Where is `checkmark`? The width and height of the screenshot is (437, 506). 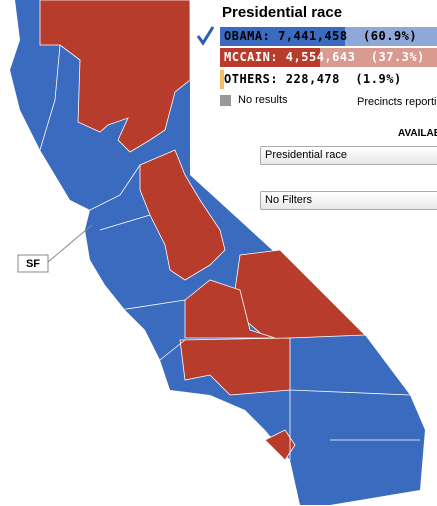
checkmark is located at coordinates (205, 36).